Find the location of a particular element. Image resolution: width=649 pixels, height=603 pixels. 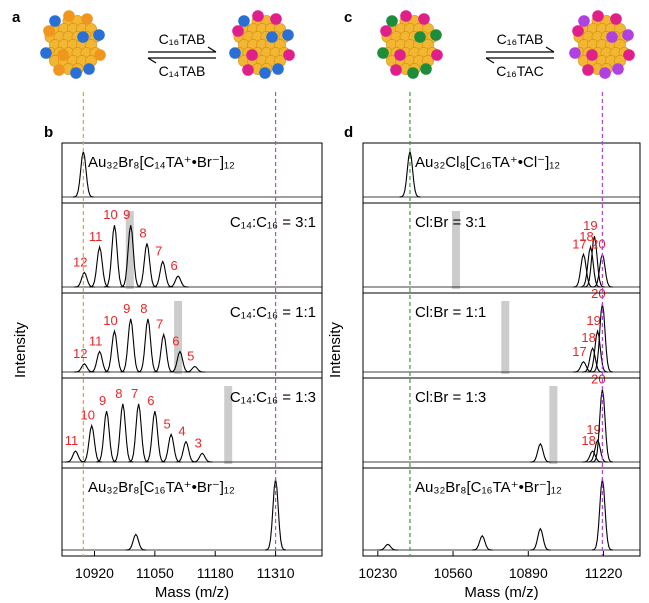

peak-label: 3 is located at coordinates (198, 442).